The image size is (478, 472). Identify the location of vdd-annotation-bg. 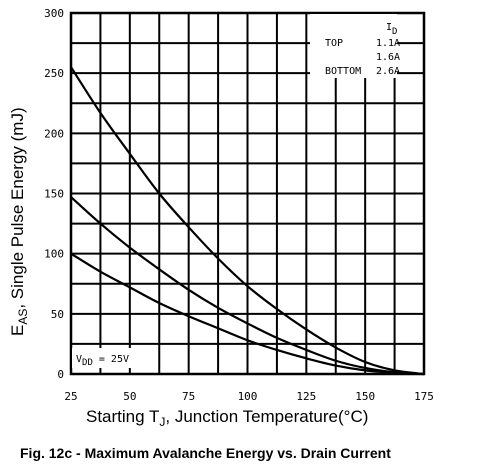
(114, 358).